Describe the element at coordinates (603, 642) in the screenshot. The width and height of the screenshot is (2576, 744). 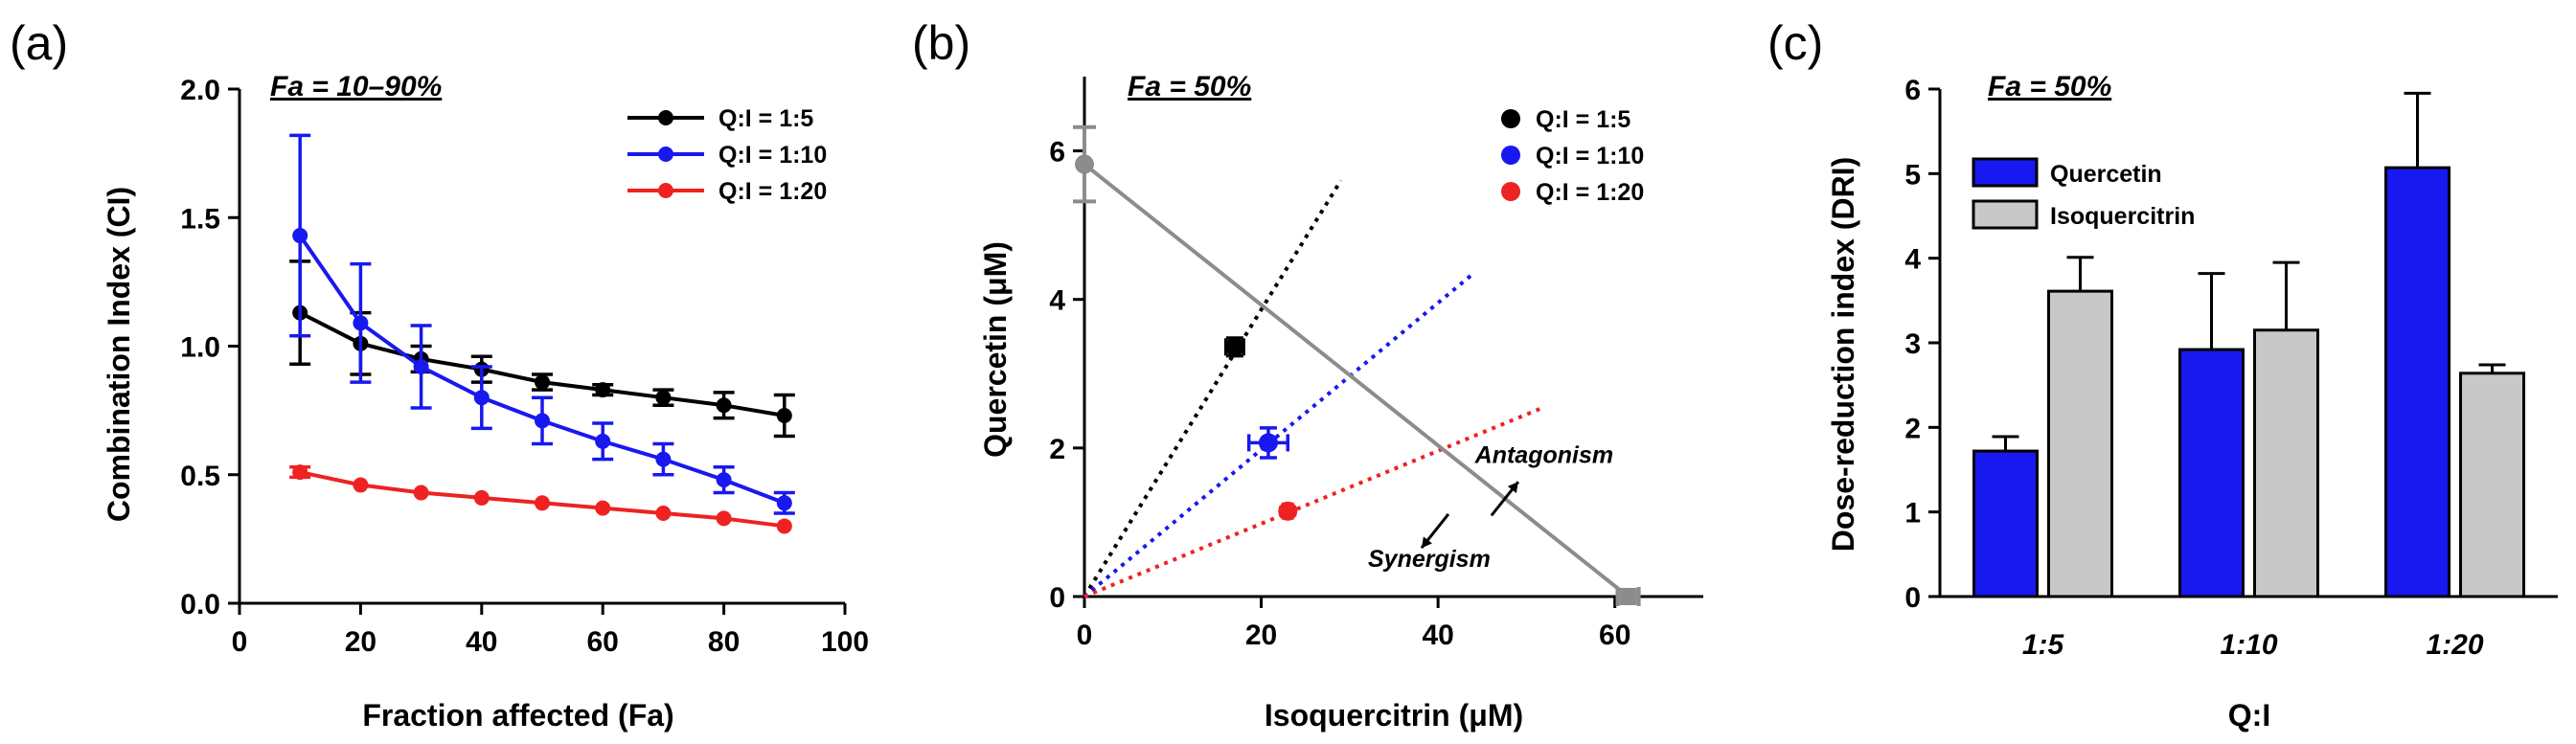
I see `panel-a-x-tick-label: 60` at that location.